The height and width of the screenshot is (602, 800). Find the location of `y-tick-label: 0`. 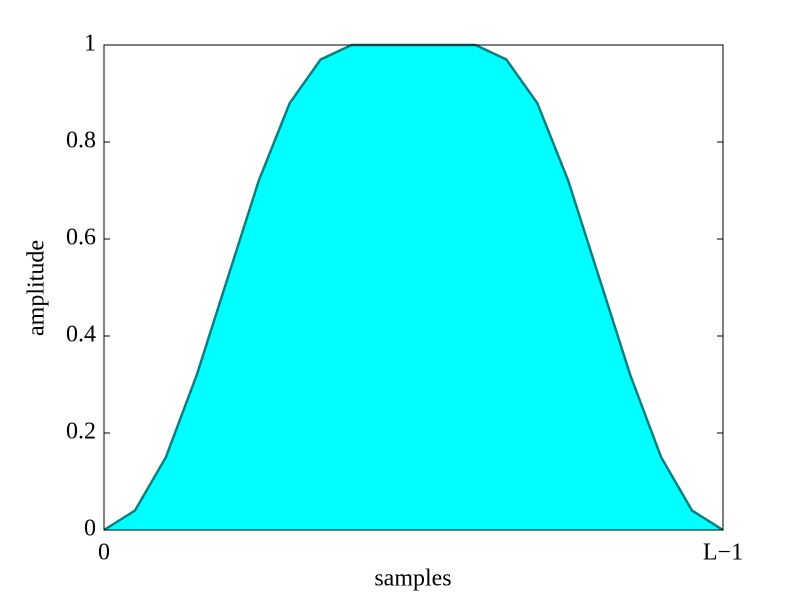

y-tick-label: 0 is located at coordinates (90, 529).